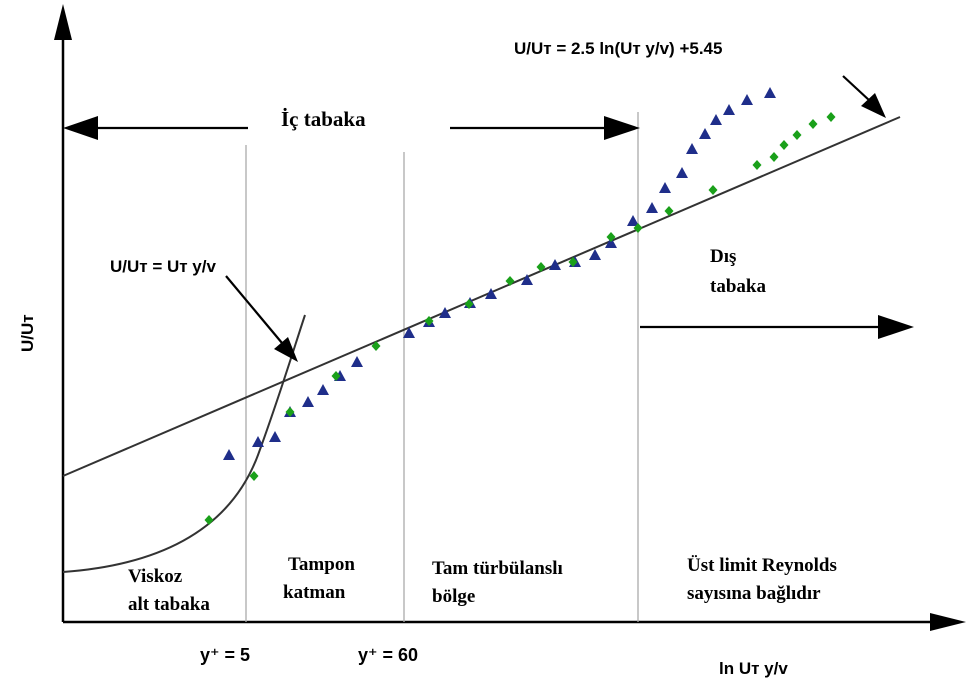  Describe the element at coordinates (184, 443) in the screenshot. I see `viscous-curve` at that location.